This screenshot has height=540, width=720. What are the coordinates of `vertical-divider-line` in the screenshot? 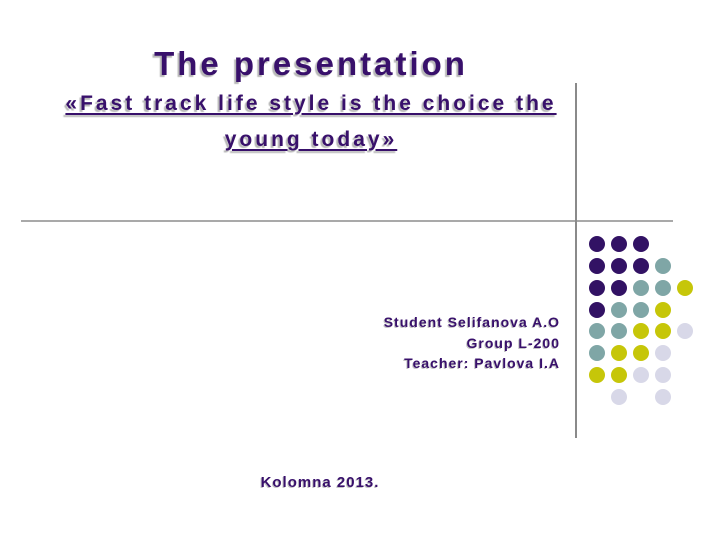 It's located at (576, 260).